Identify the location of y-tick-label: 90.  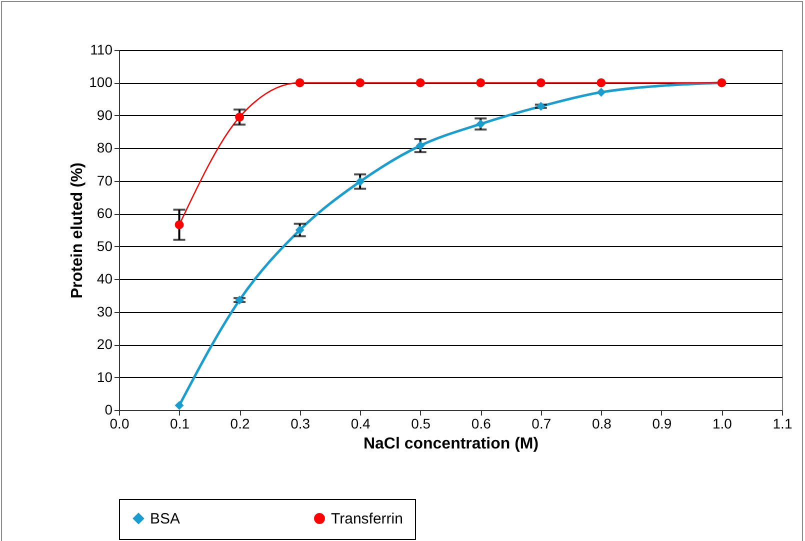
(104, 114).